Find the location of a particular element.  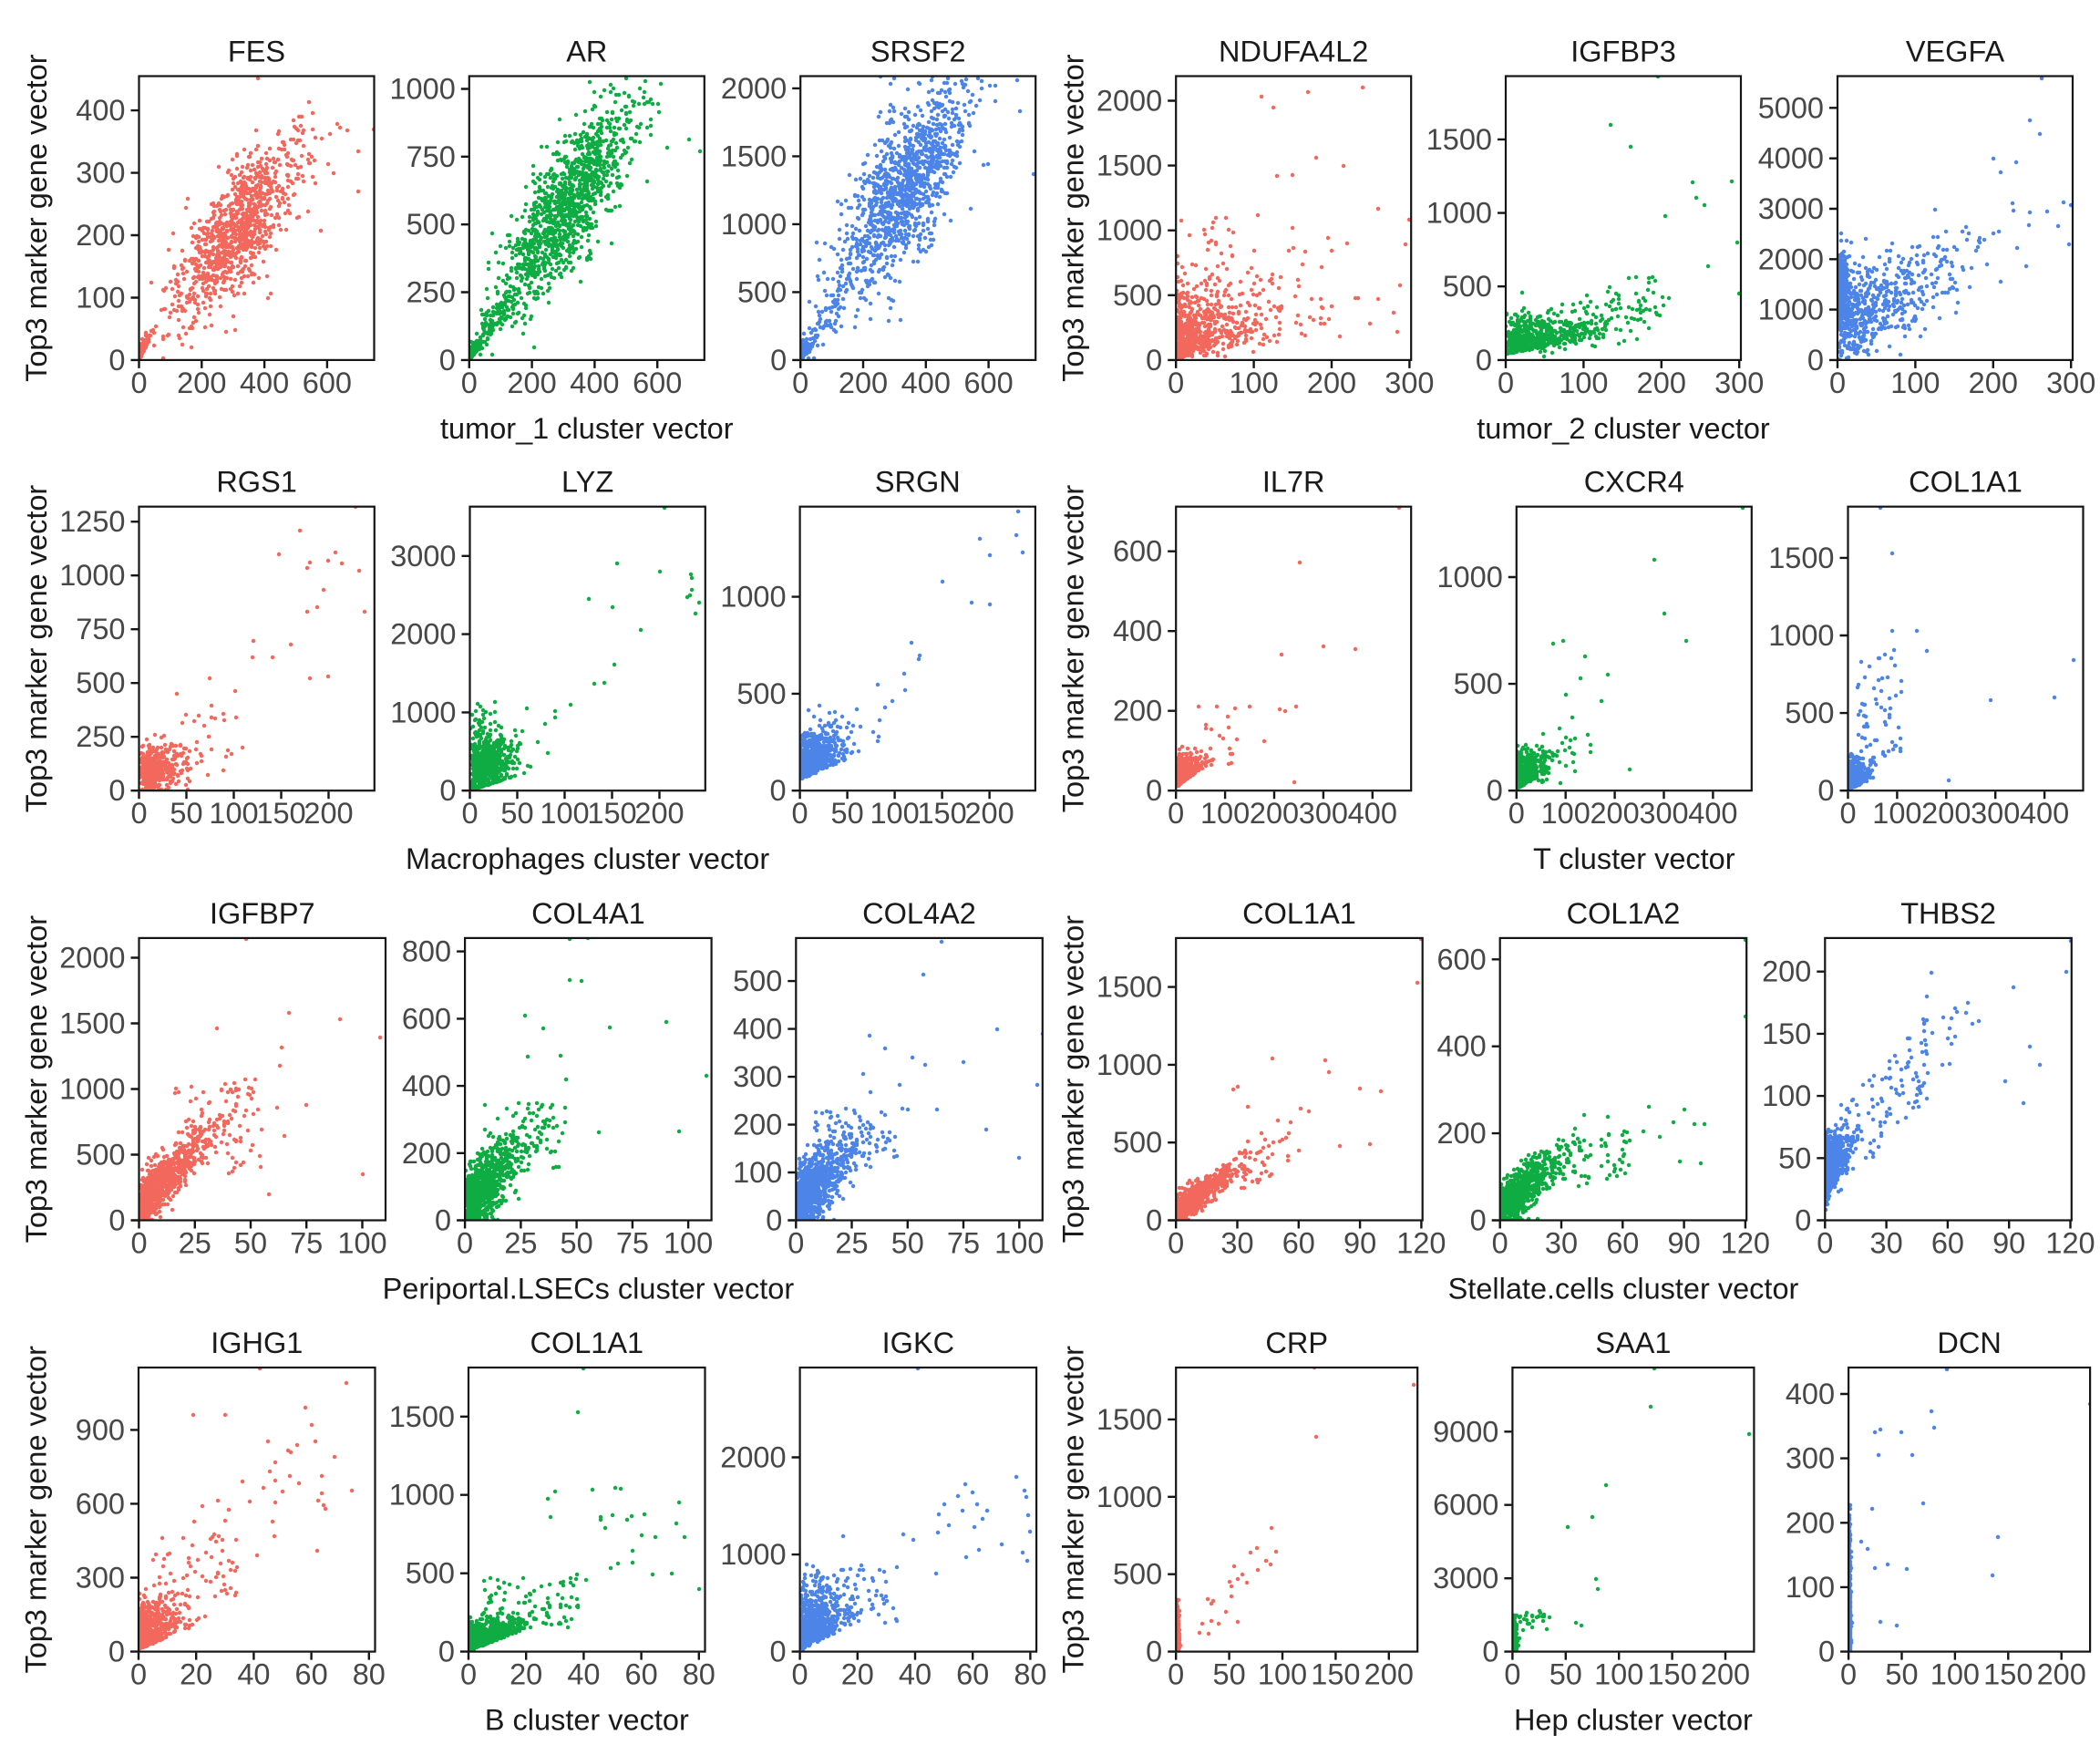

svg-text: COL4A2 is located at coordinates (919, 913).